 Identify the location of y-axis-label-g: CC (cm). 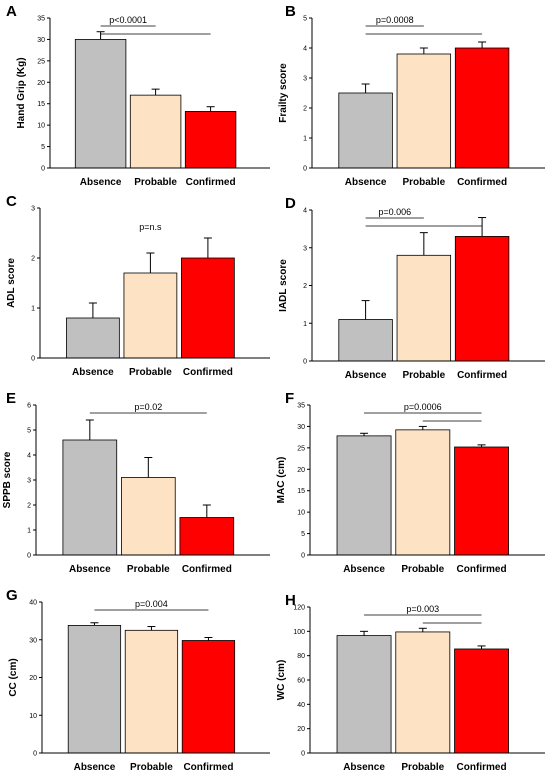
(13, 677).